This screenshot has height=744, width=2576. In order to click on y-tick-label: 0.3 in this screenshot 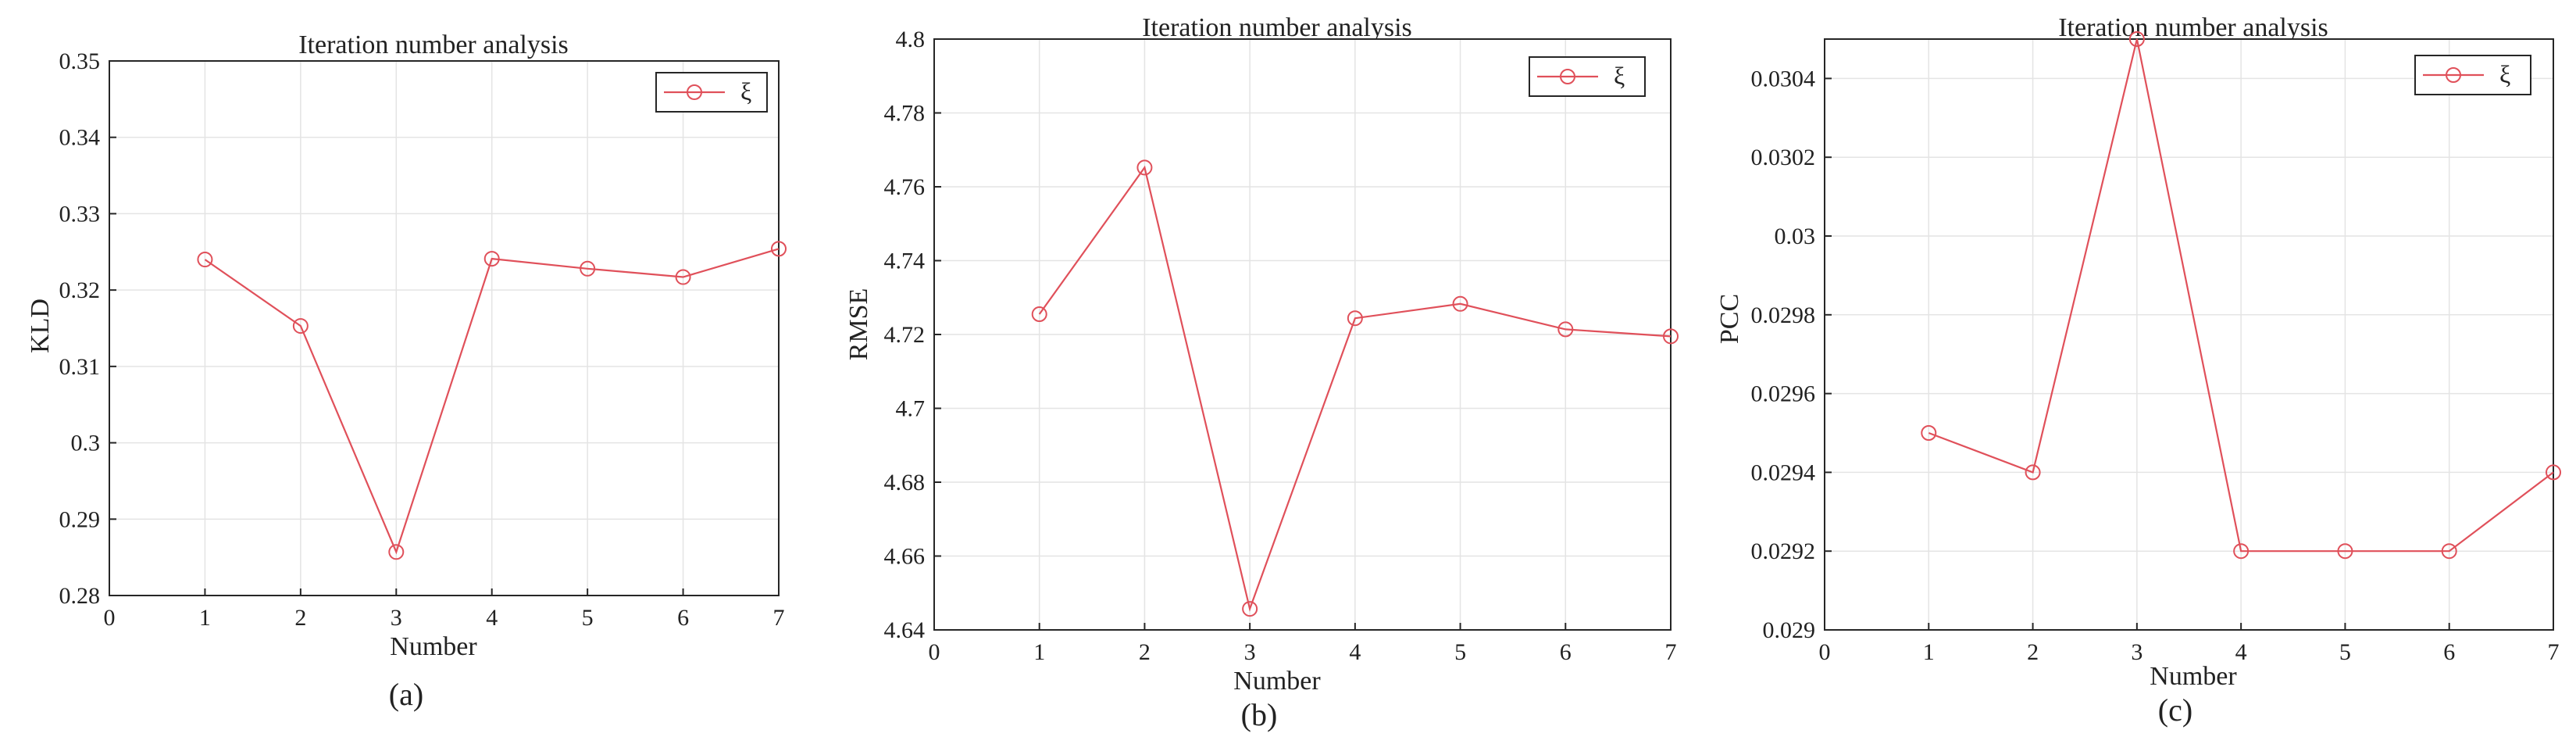, I will do `click(86, 443)`.